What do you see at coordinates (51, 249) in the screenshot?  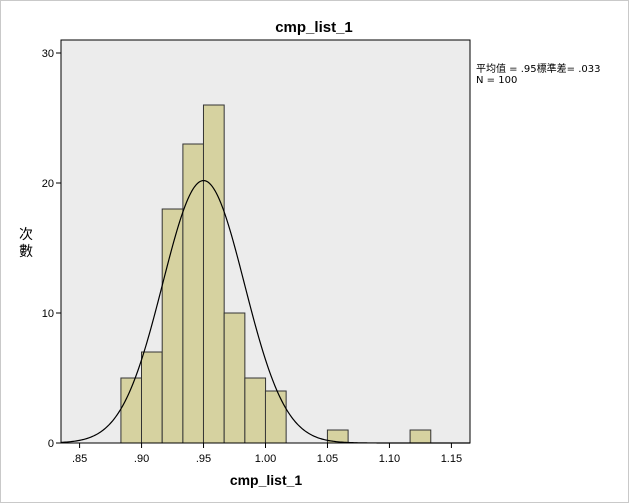 I see `y-ticks: 0 10 20 30` at bounding box center [51, 249].